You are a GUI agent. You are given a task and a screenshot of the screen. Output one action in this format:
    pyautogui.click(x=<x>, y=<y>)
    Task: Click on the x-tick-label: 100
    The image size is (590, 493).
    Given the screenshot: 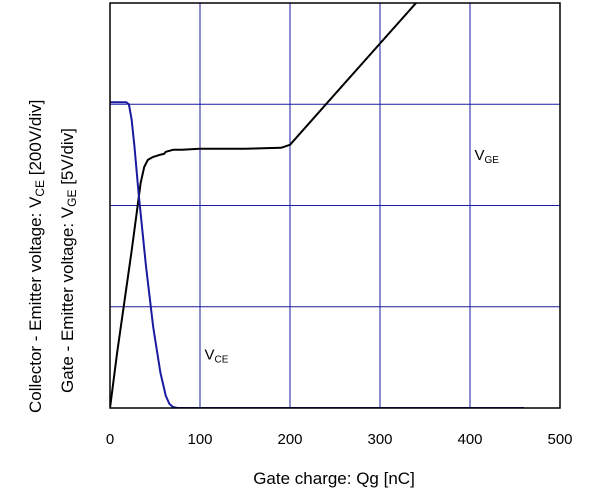 What is the action you would take?
    pyautogui.click(x=199, y=439)
    